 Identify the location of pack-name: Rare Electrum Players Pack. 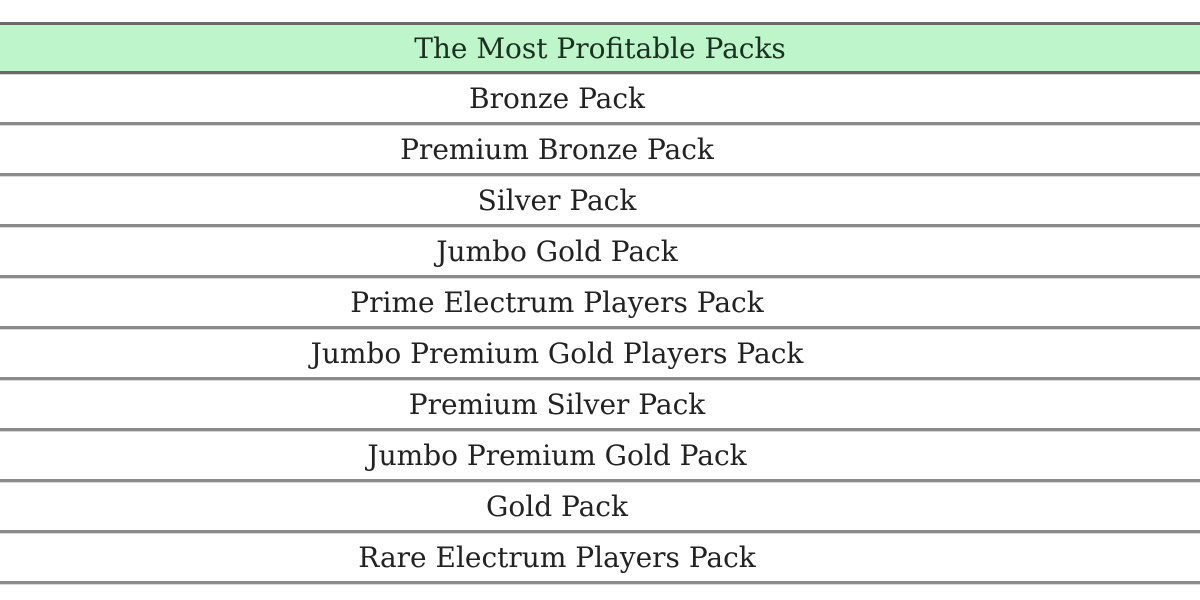
(557, 557).